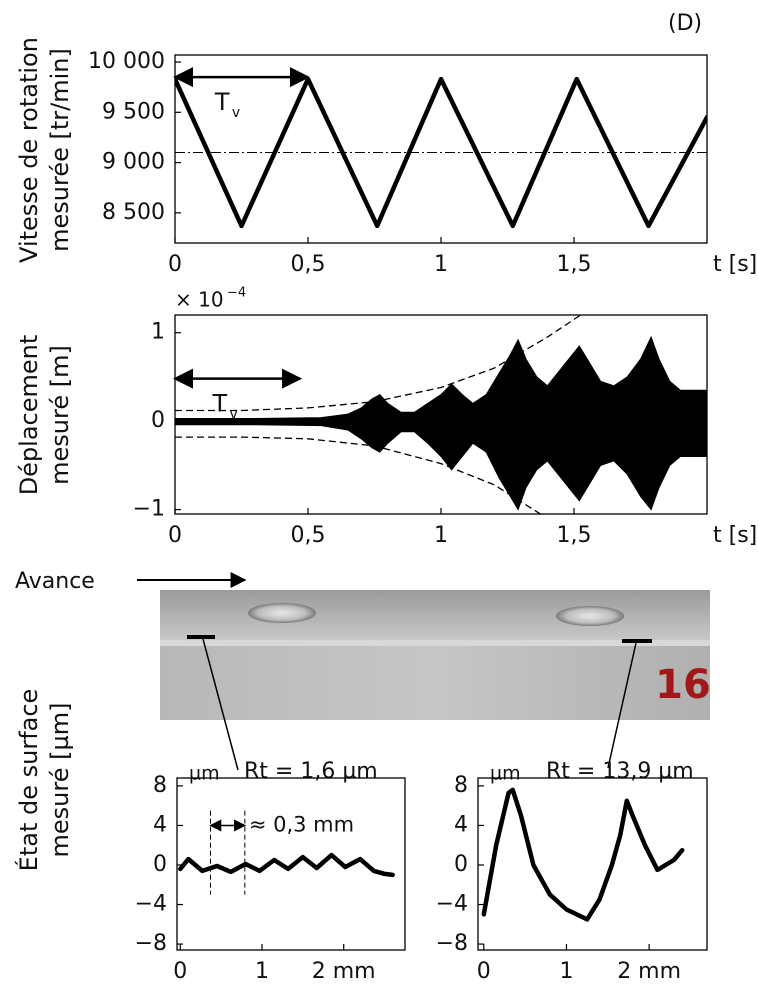 This screenshot has width=758, height=984. What do you see at coordinates (126, 61) in the screenshot?
I see `y-tick-label: 10 000` at bounding box center [126, 61].